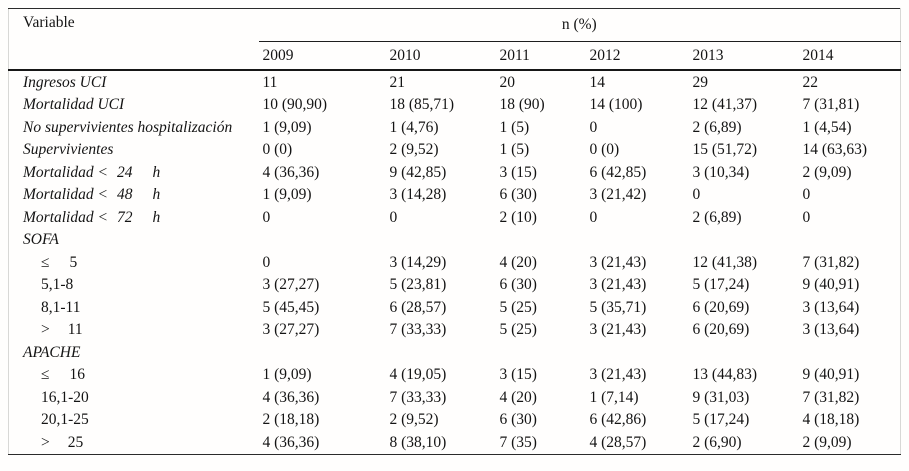 This screenshot has height=471, width=909. I want to click on variable-cell: Mortalidad < 48 h, so click(134, 195).